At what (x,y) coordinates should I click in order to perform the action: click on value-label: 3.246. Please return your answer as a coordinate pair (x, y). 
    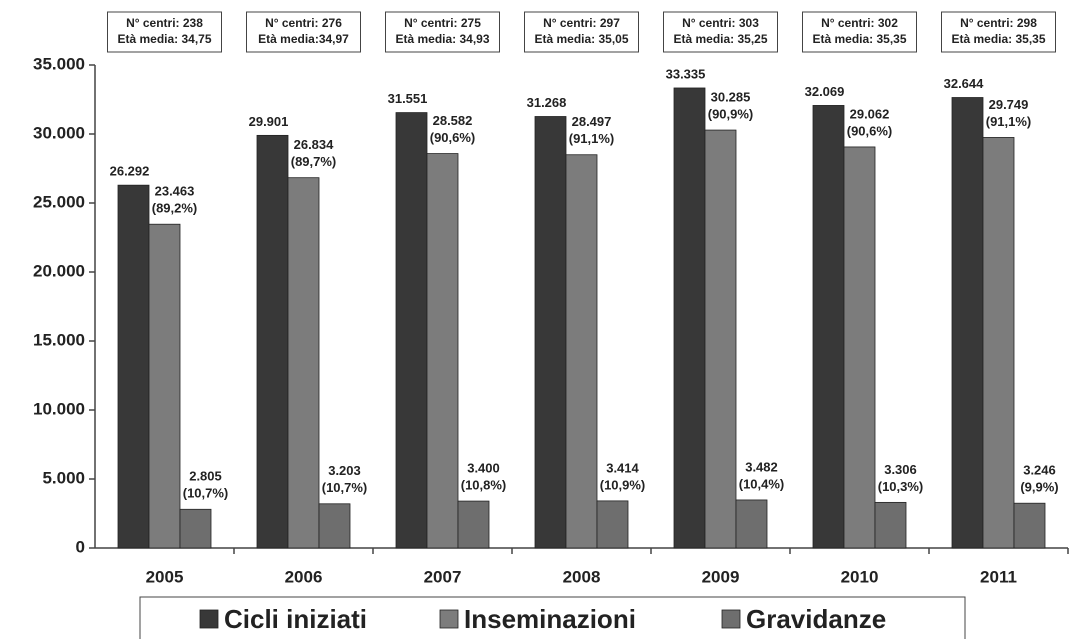
    Looking at the image, I should click on (1039, 470).